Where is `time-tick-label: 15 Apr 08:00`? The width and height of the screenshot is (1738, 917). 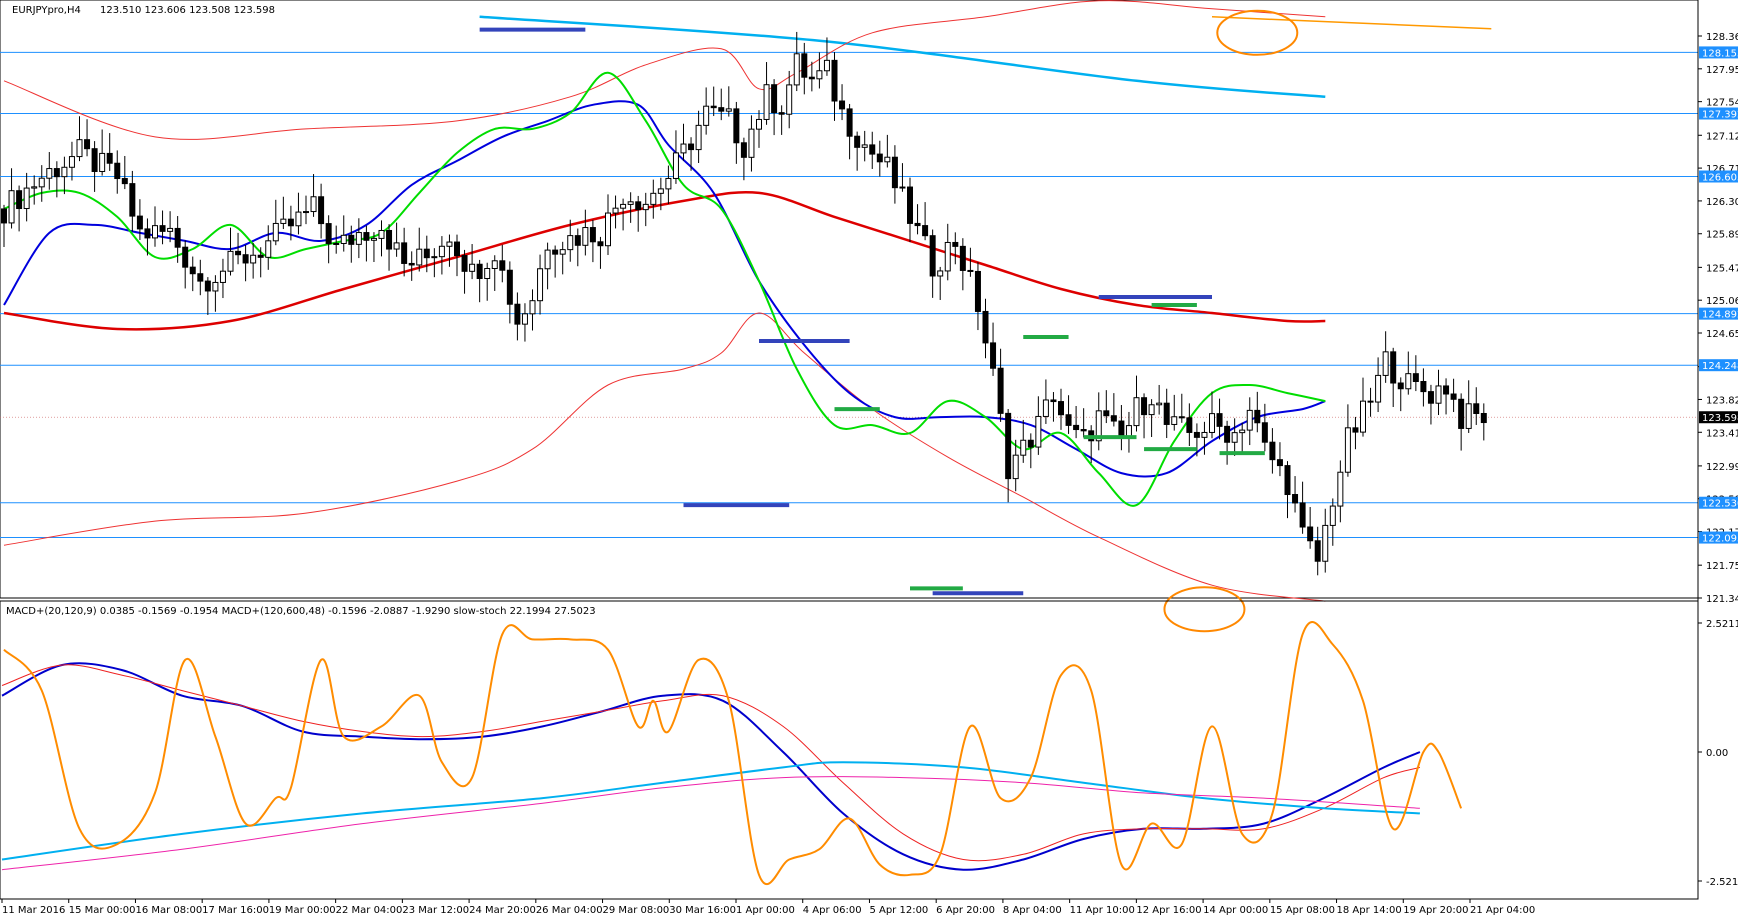
time-tick-label: 15 Apr 08:00 is located at coordinates (1302, 910).